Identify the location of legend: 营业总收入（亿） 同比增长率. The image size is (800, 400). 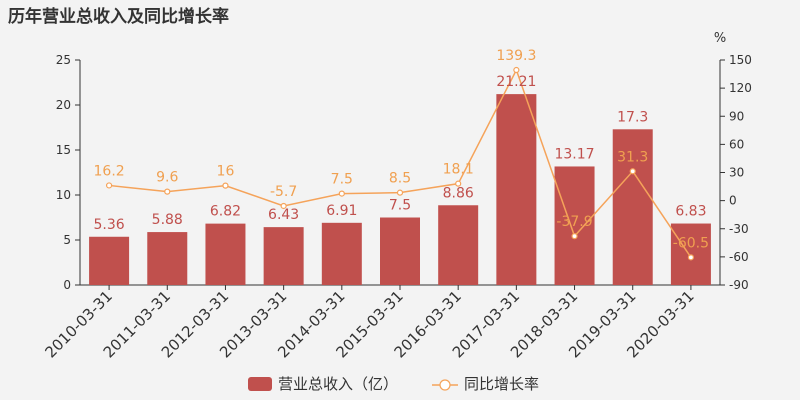
(393, 384).